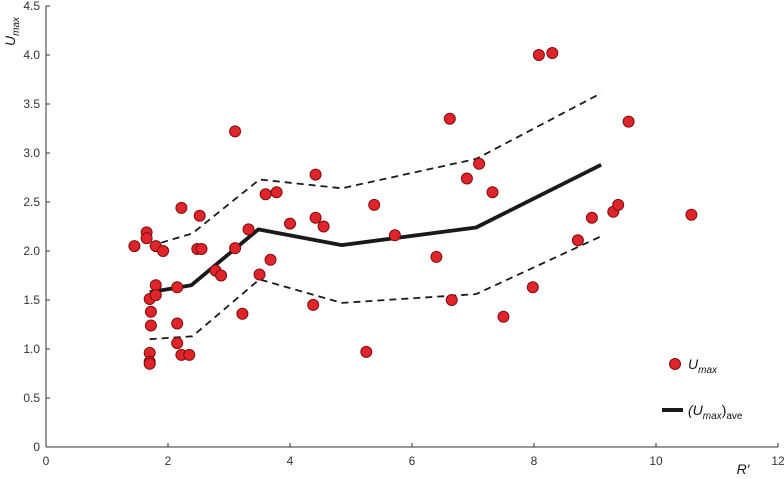 The height and width of the screenshot is (479, 784). What do you see at coordinates (744, 469) in the screenshot?
I see `x-axis-label: R′` at bounding box center [744, 469].